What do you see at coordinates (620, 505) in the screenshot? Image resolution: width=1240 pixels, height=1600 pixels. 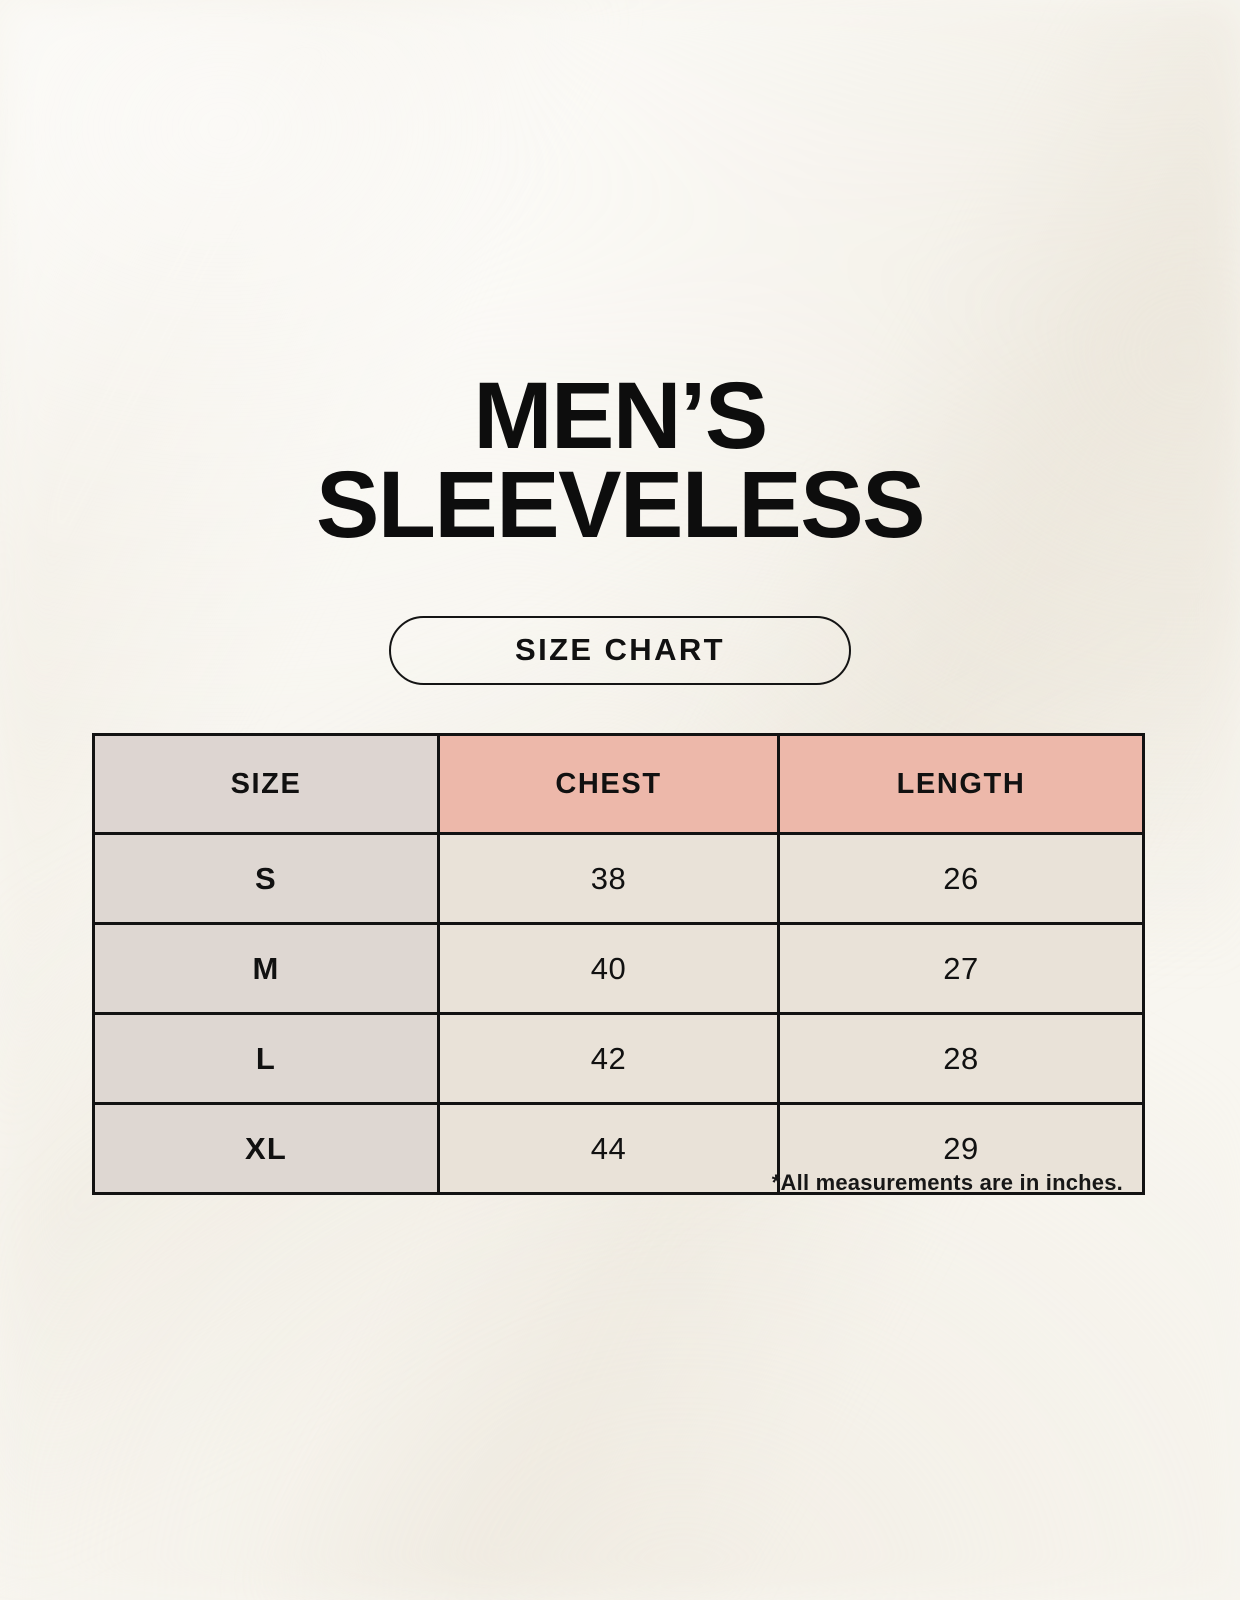 I see `page-title-line-2: SLEEVELESS` at bounding box center [620, 505].